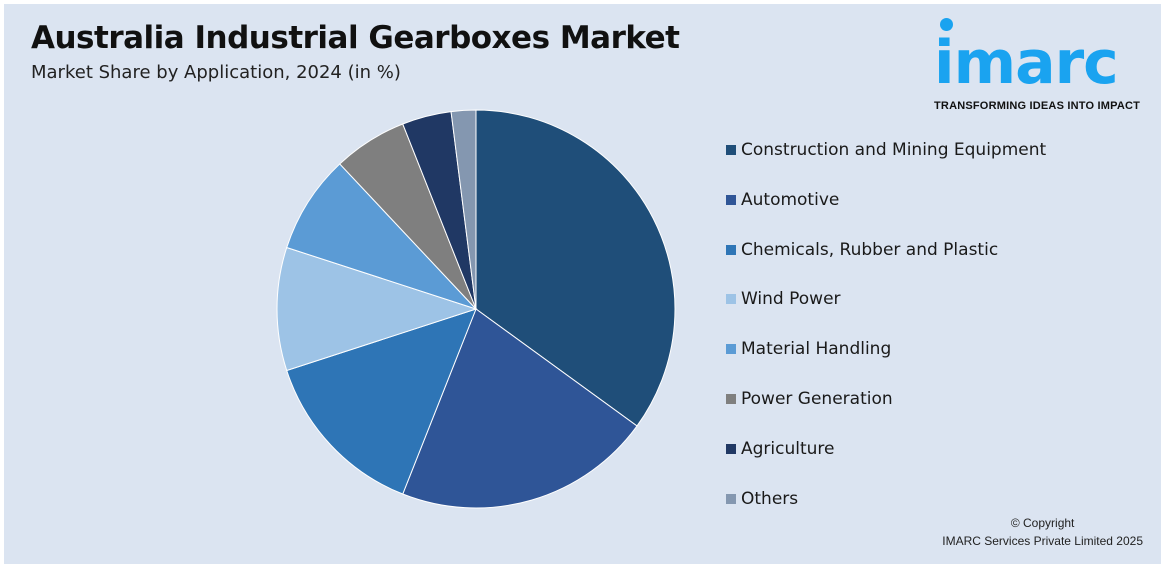 This screenshot has height=568, width=1165. What do you see at coordinates (790, 199) in the screenshot?
I see `legend-label: Automotive` at bounding box center [790, 199].